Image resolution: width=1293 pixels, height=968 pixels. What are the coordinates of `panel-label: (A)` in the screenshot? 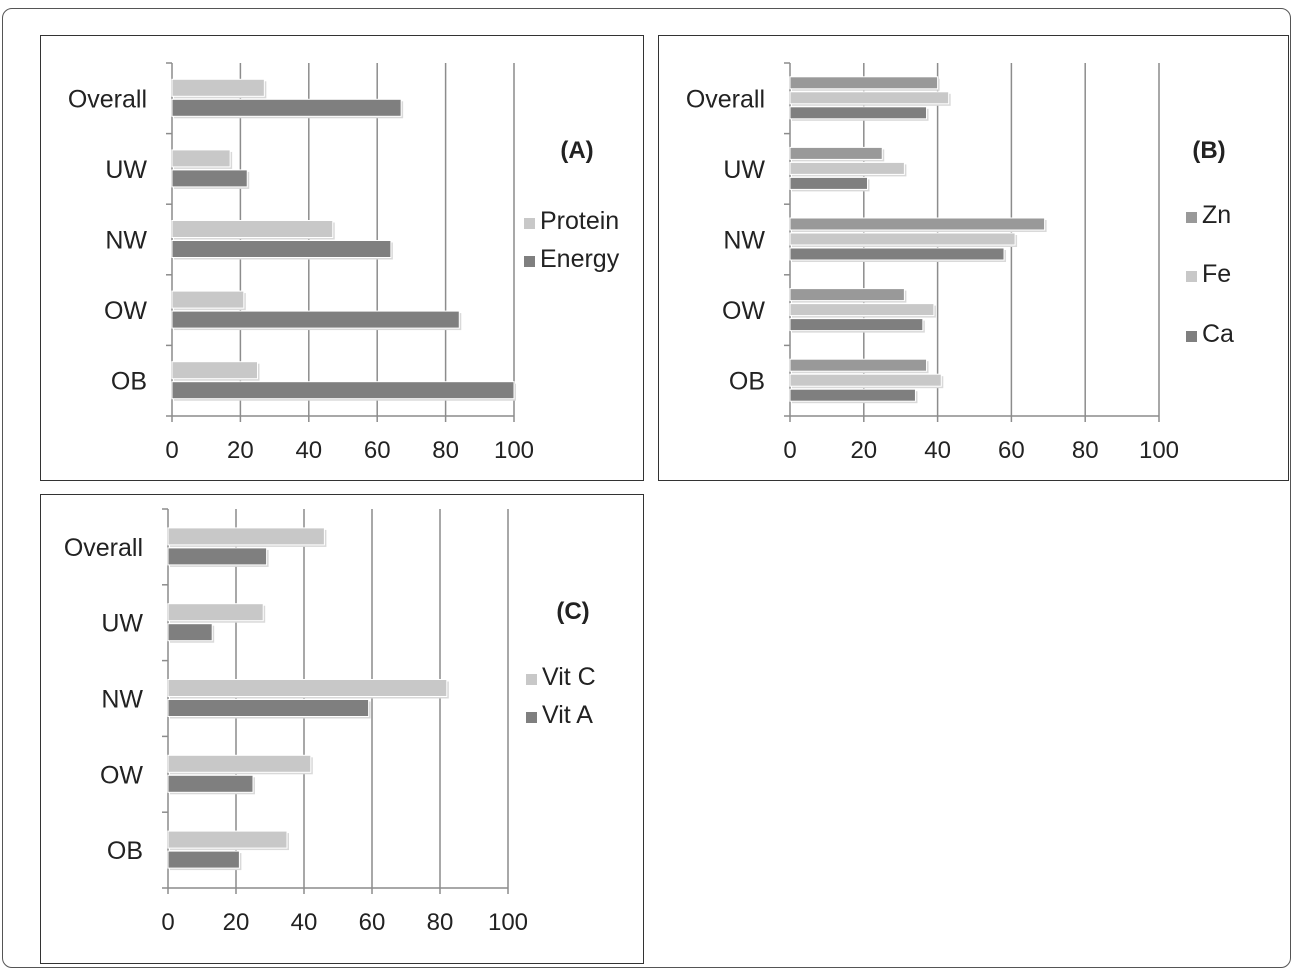 It's located at (576, 150).